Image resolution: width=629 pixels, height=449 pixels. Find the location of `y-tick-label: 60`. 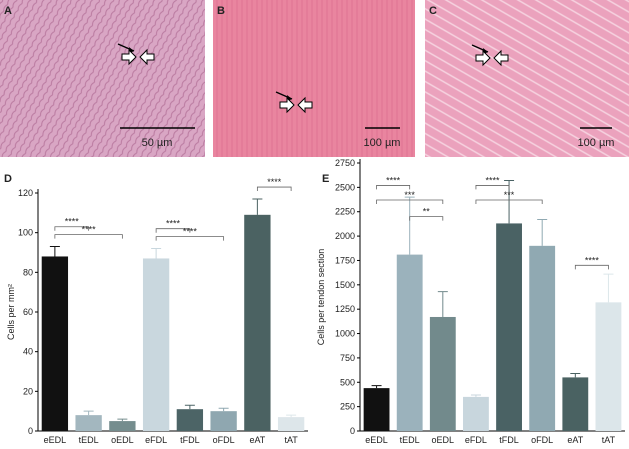

y-tick-label: 60 is located at coordinates (28, 312).